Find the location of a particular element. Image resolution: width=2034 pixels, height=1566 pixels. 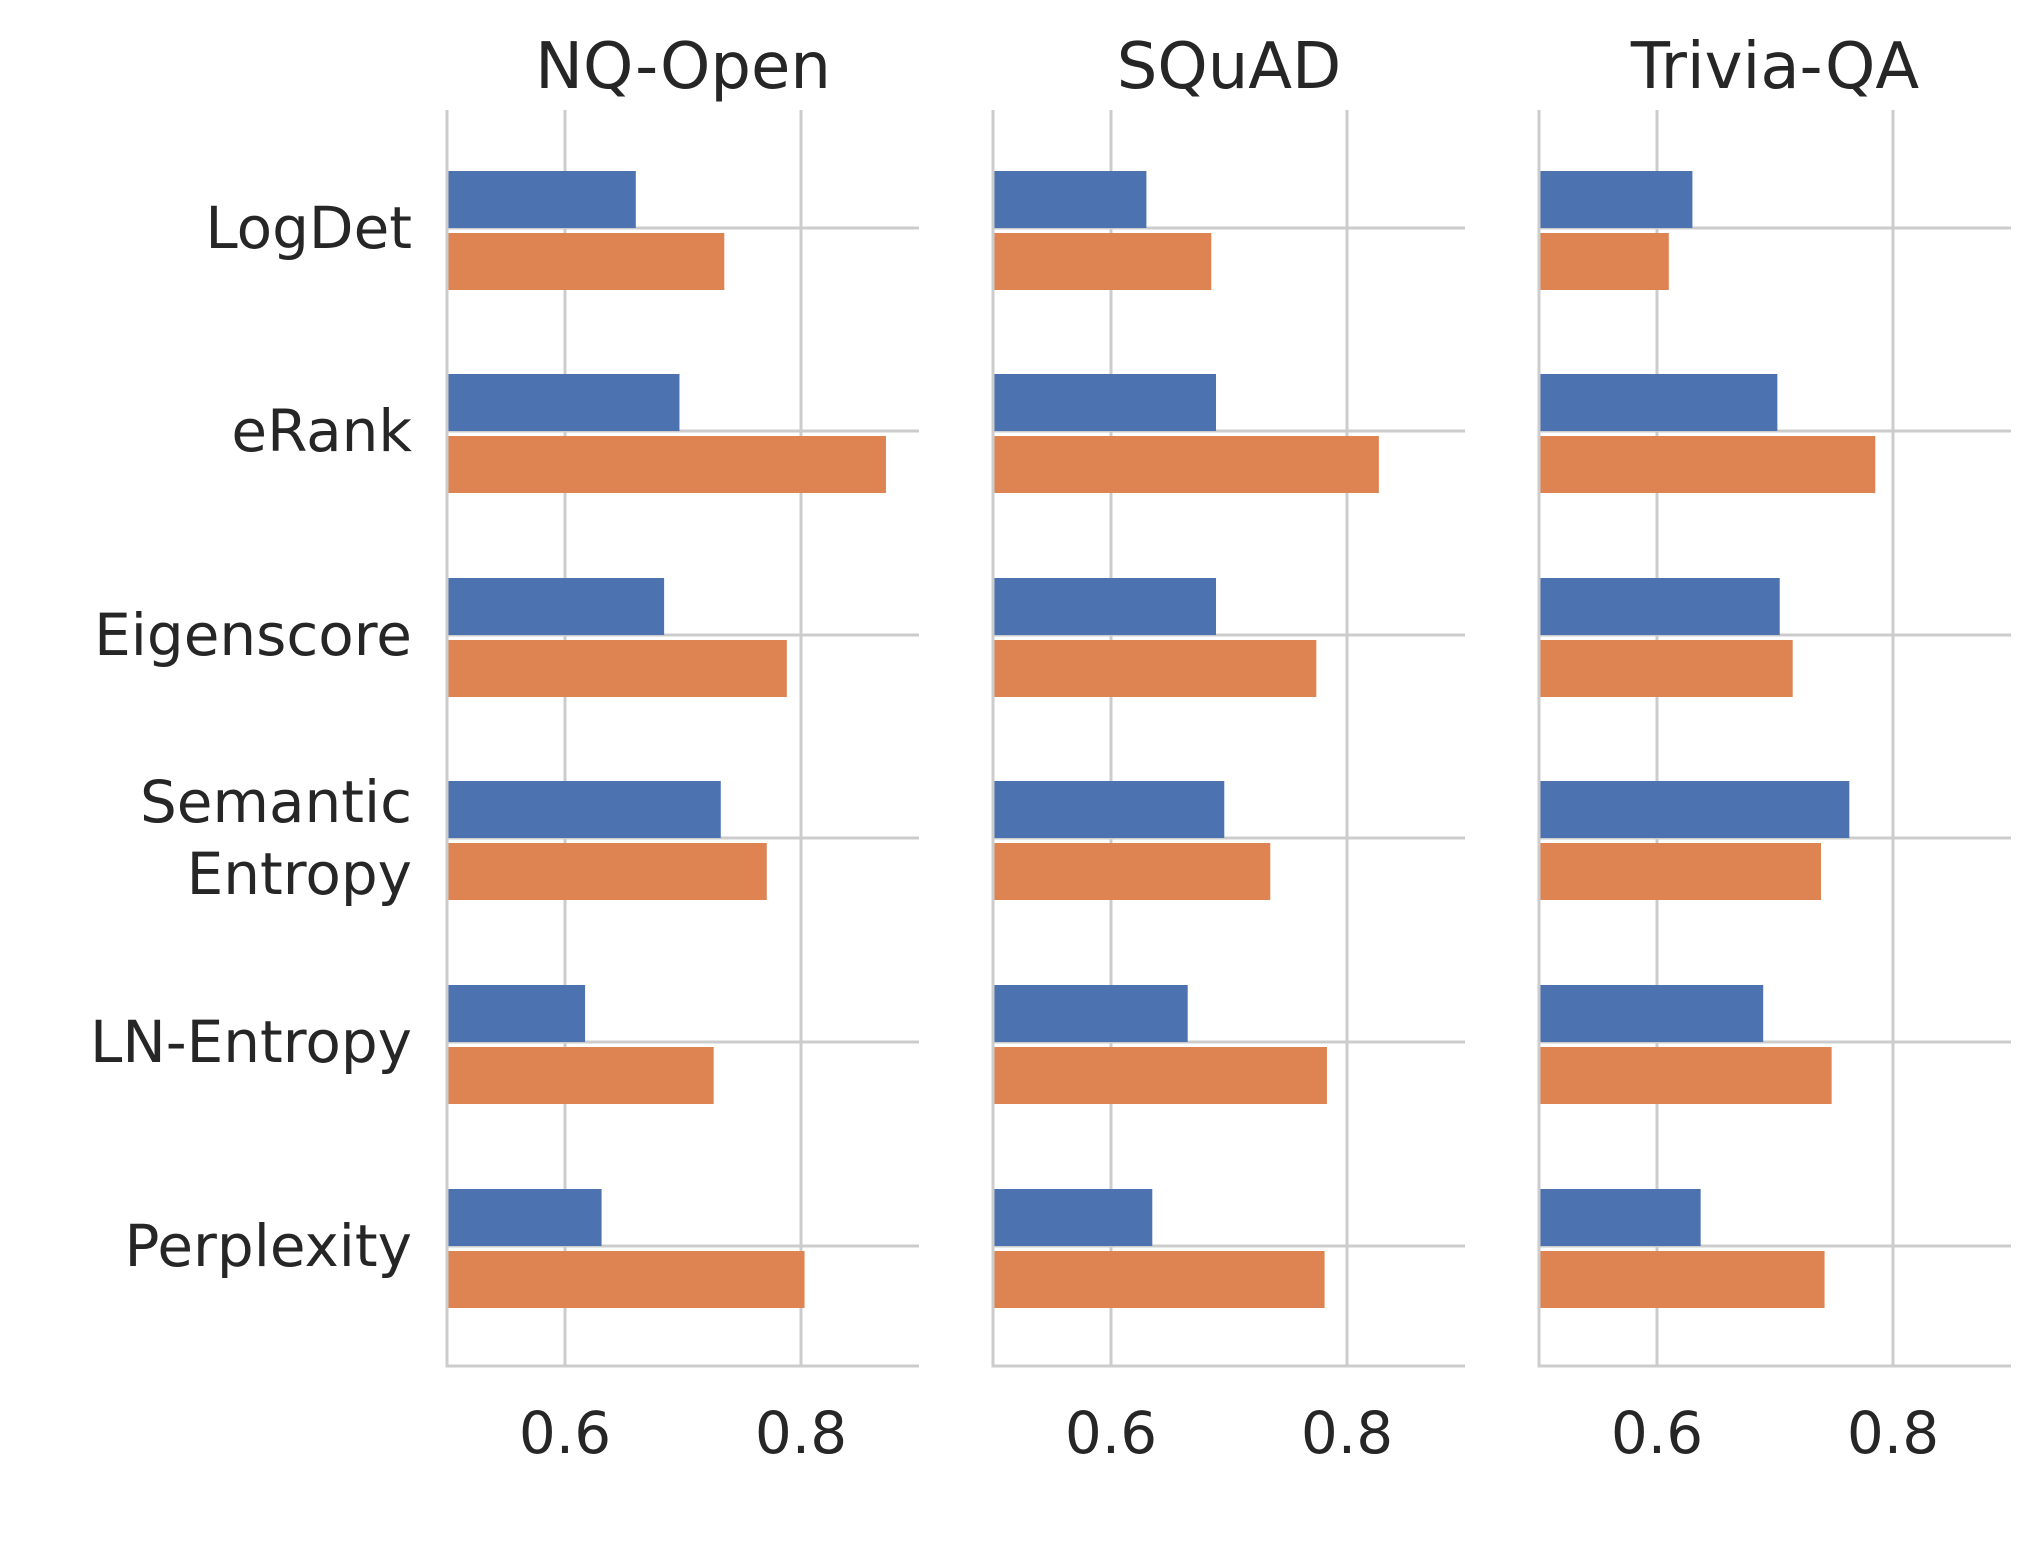

y-tick-label: Eigenscore is located at coordinates (253, 635).